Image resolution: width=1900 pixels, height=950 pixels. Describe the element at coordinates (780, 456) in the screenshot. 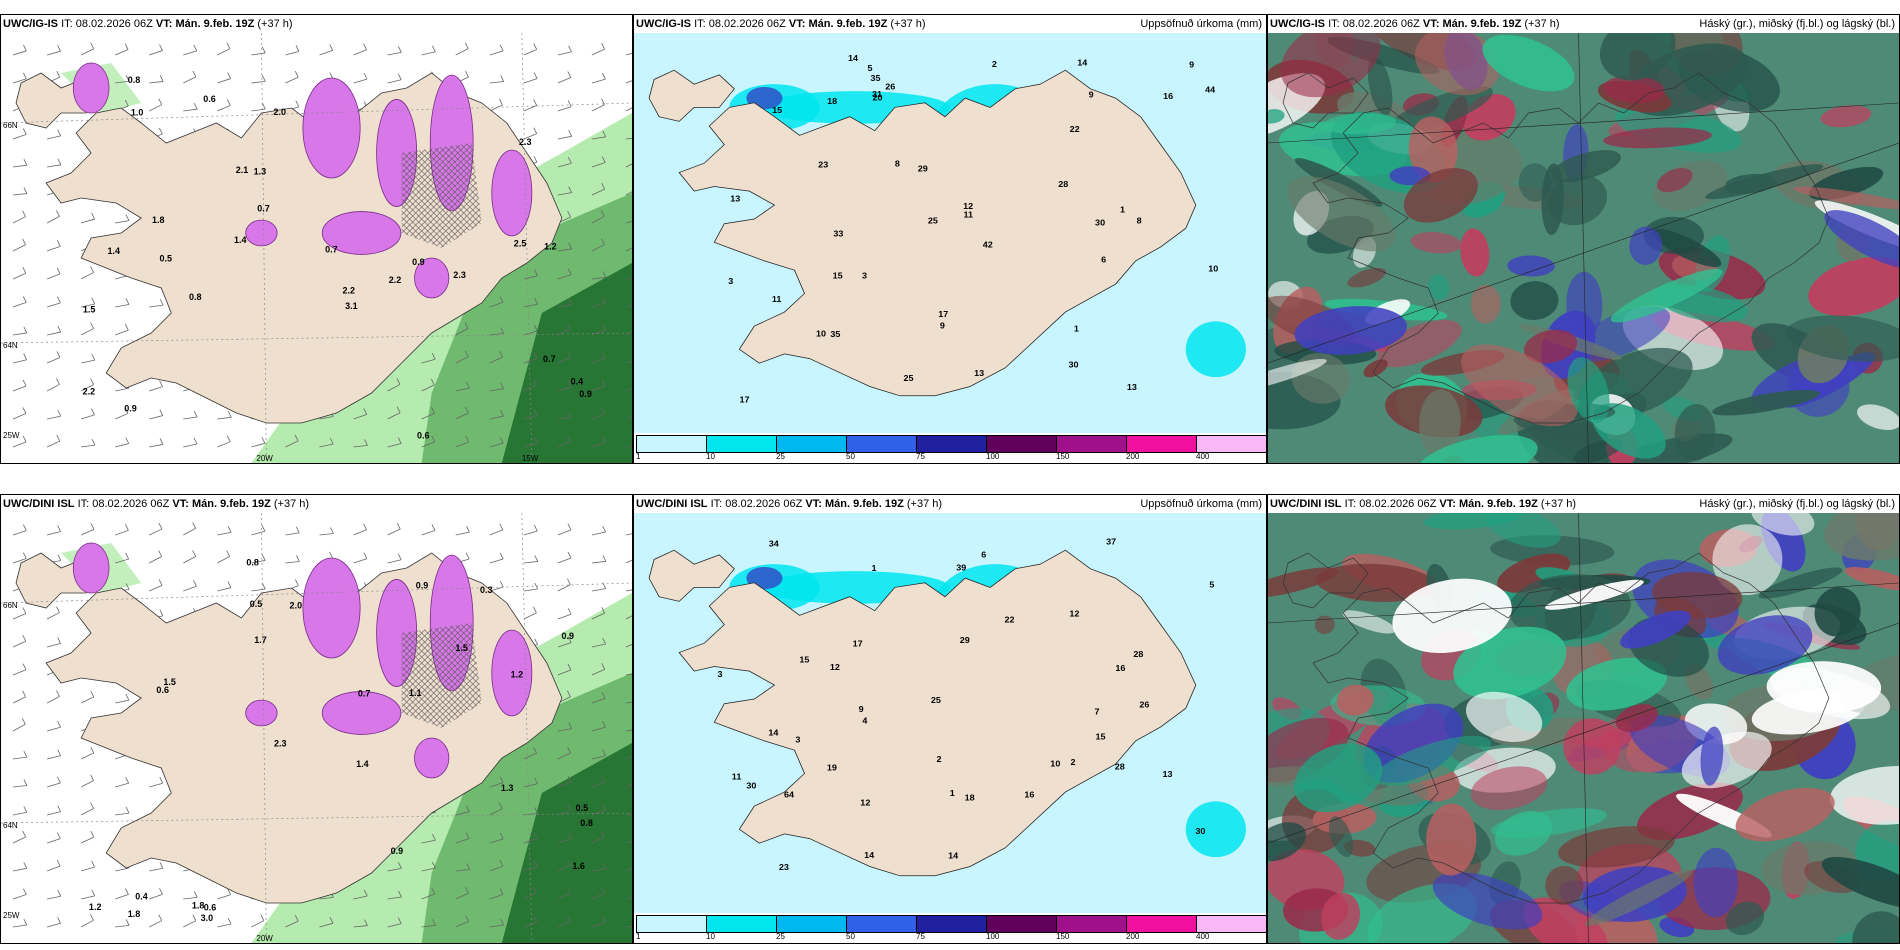

I see `colorbar-label: 25` at that location.